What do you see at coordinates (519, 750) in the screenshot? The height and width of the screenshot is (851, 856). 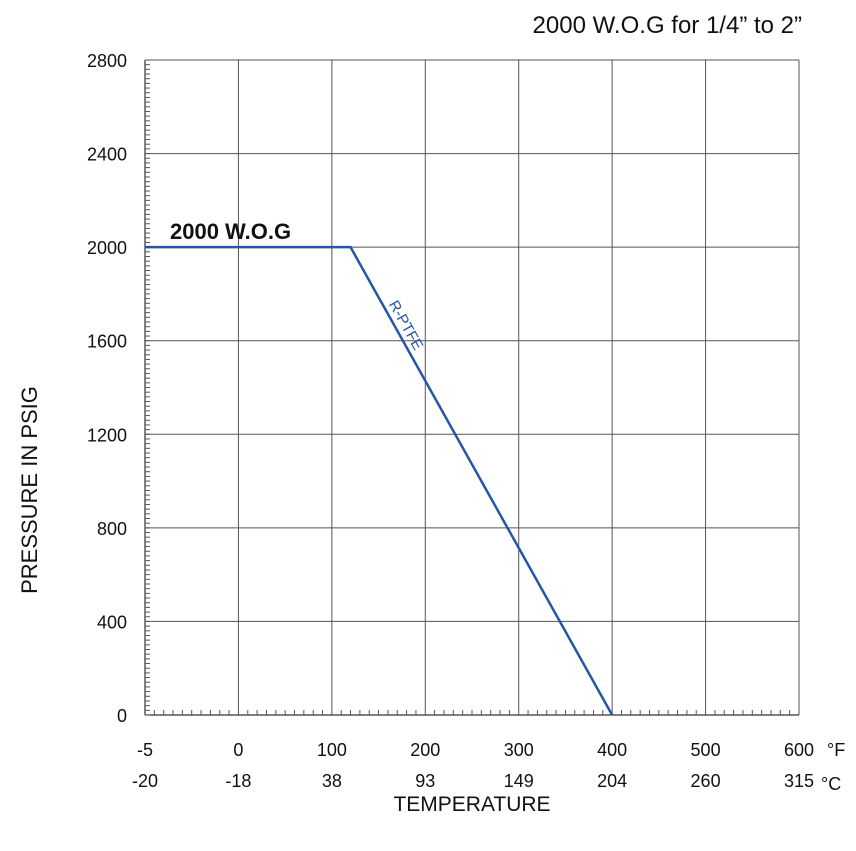 I see `x-tick-label-f: 300` at bounding box center [519, 750].